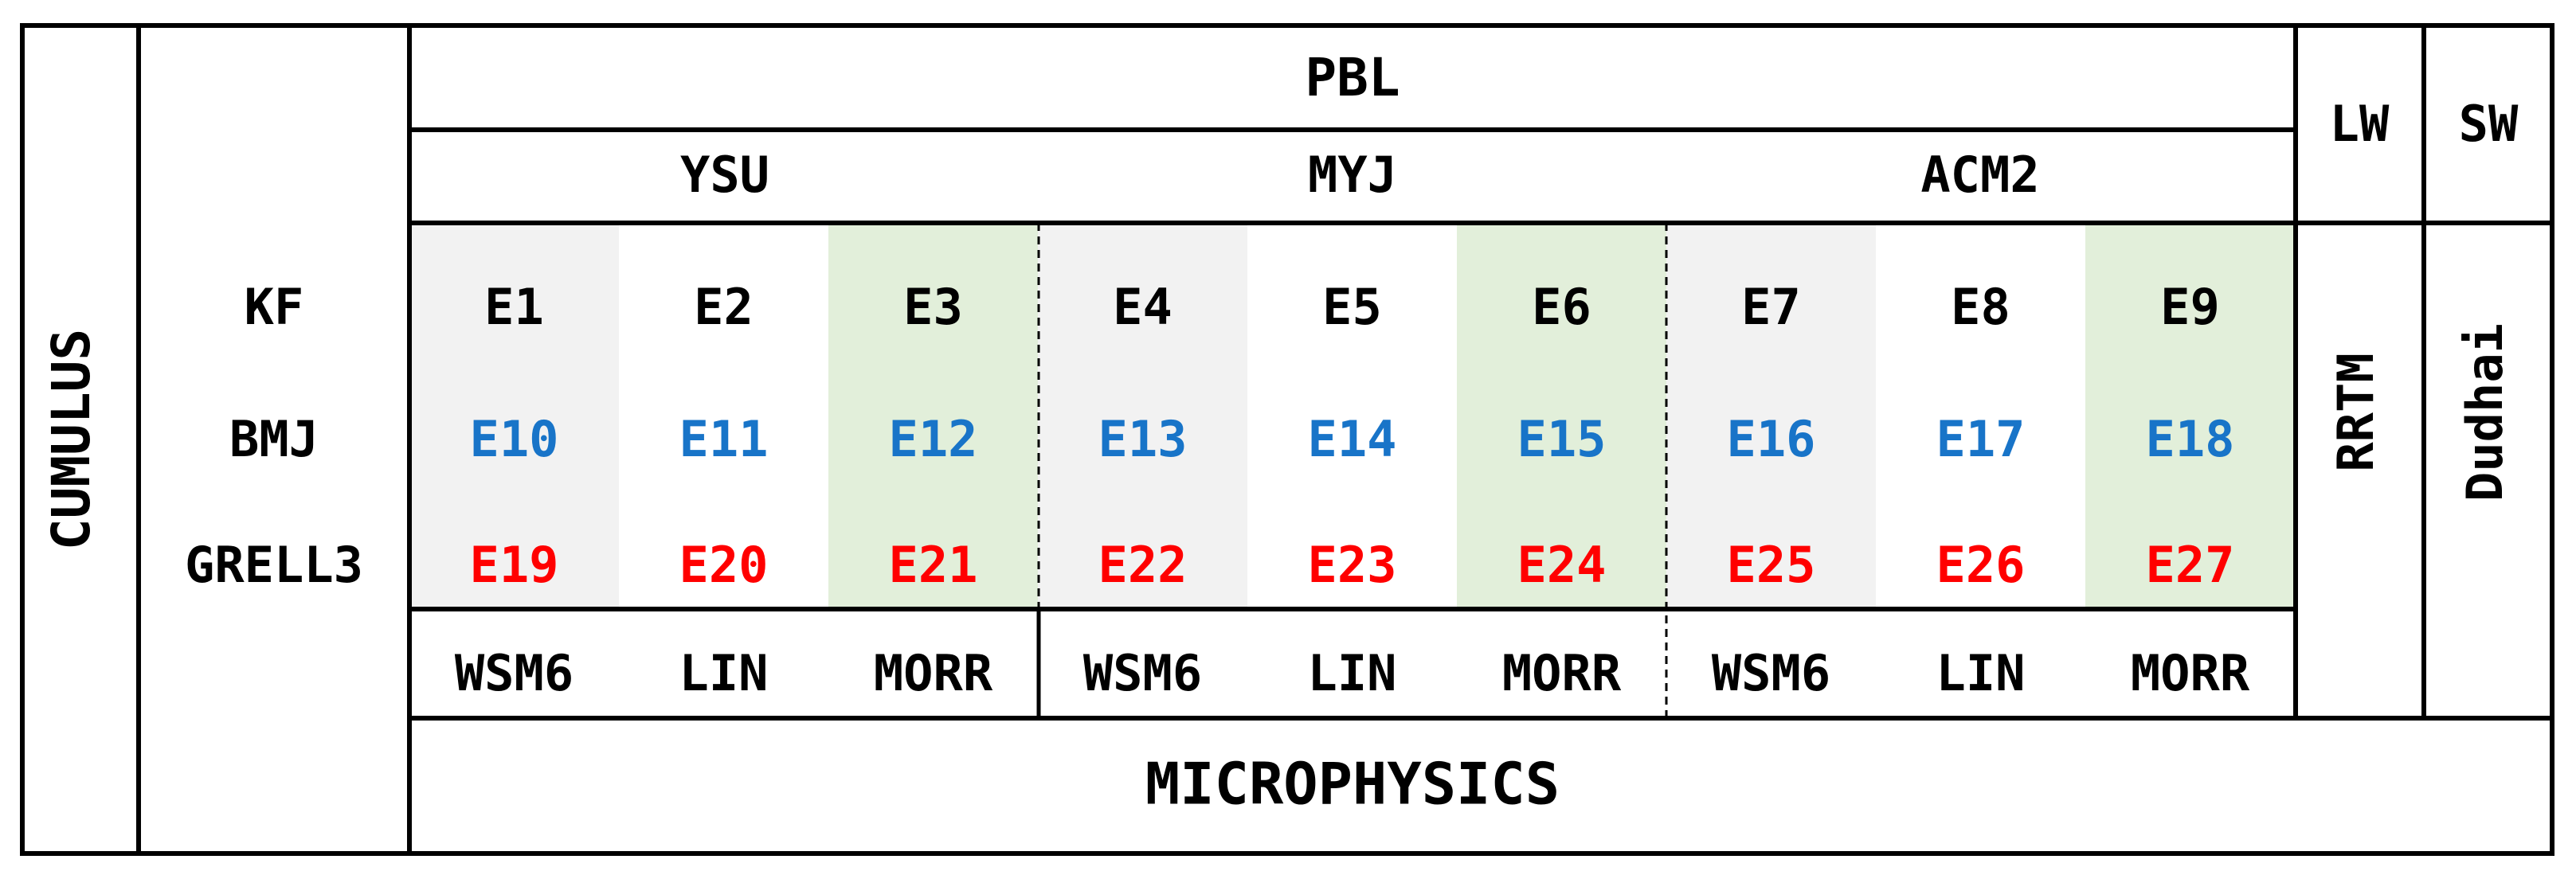 This screenshot has height=871, width=2576. What do you see at coordinates (2360, 124) in the screenshot?
I see `lw-title: LW` at bounding box center [2360, 124].